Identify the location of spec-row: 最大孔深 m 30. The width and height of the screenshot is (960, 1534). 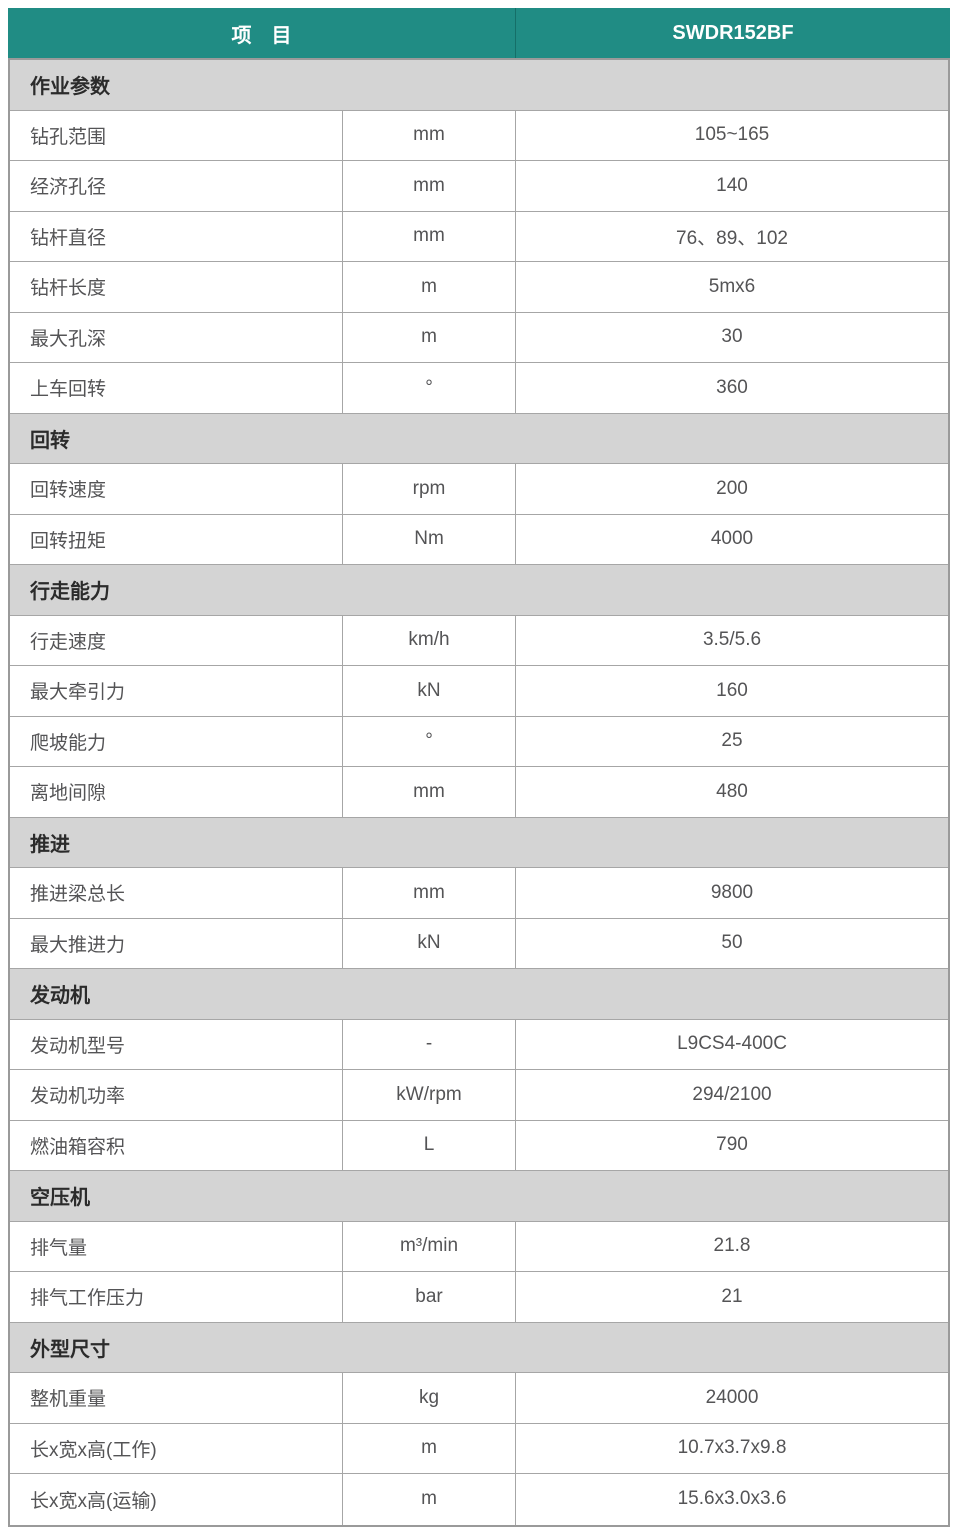
(479, 337).